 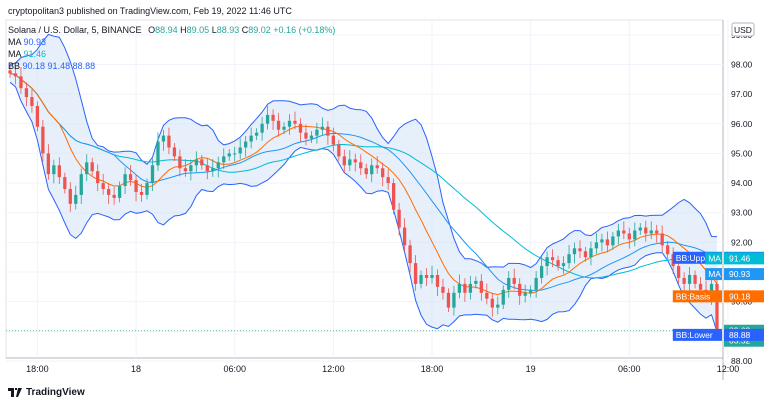 What do you see at coordinates (740, 274) in the screenshot?
I see `price-label-value: 90.93` at bounding box center [740, 274].